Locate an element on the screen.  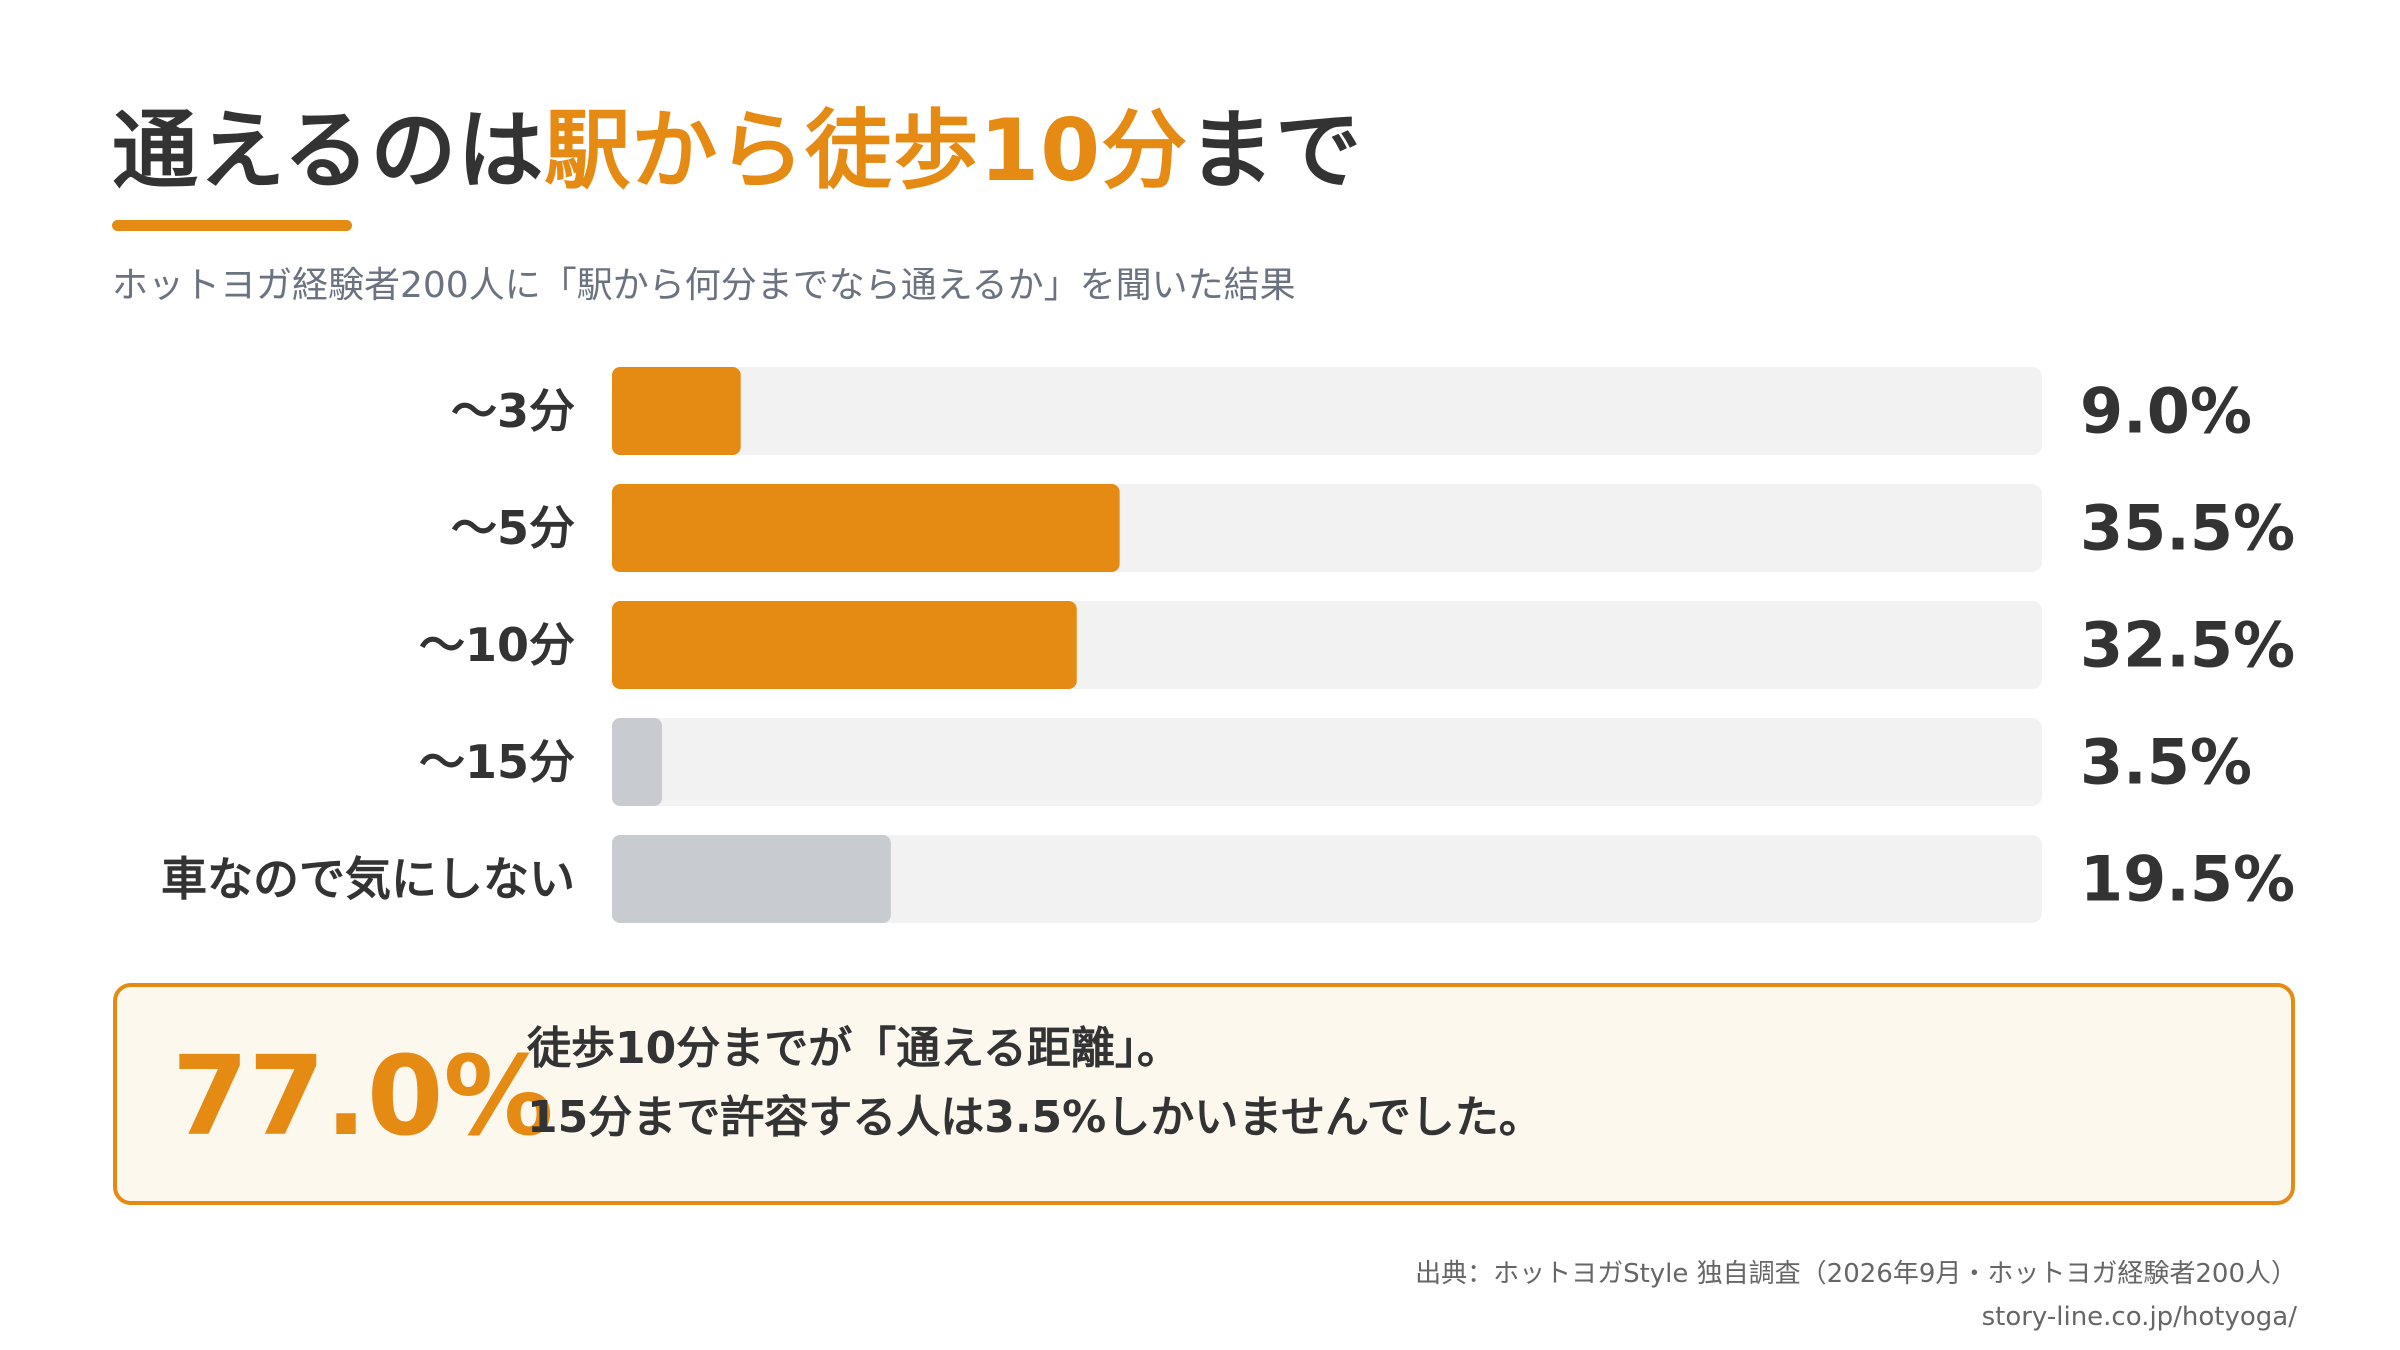
source-url: story-line.co.jp/hotyoga/ is located at coordinates (2139, 1317).